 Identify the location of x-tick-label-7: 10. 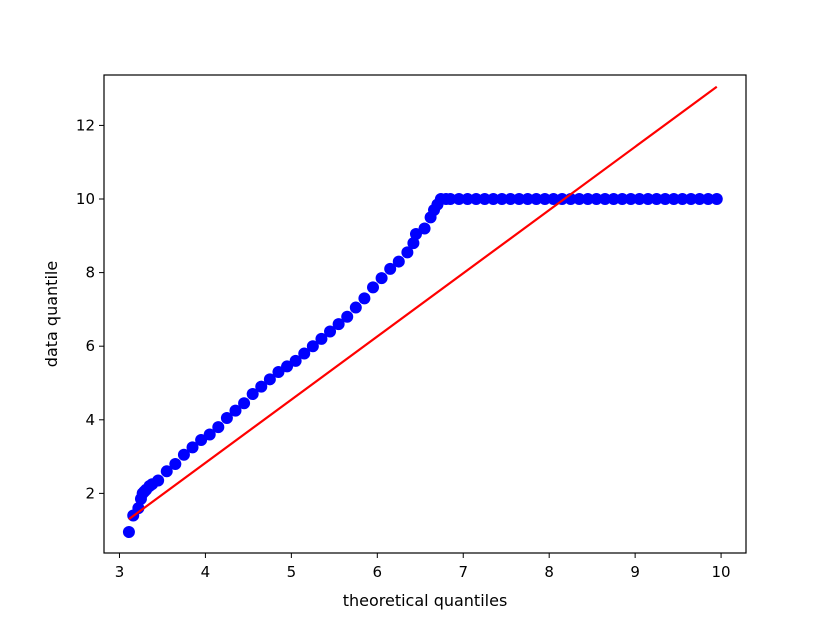
(721, 572).